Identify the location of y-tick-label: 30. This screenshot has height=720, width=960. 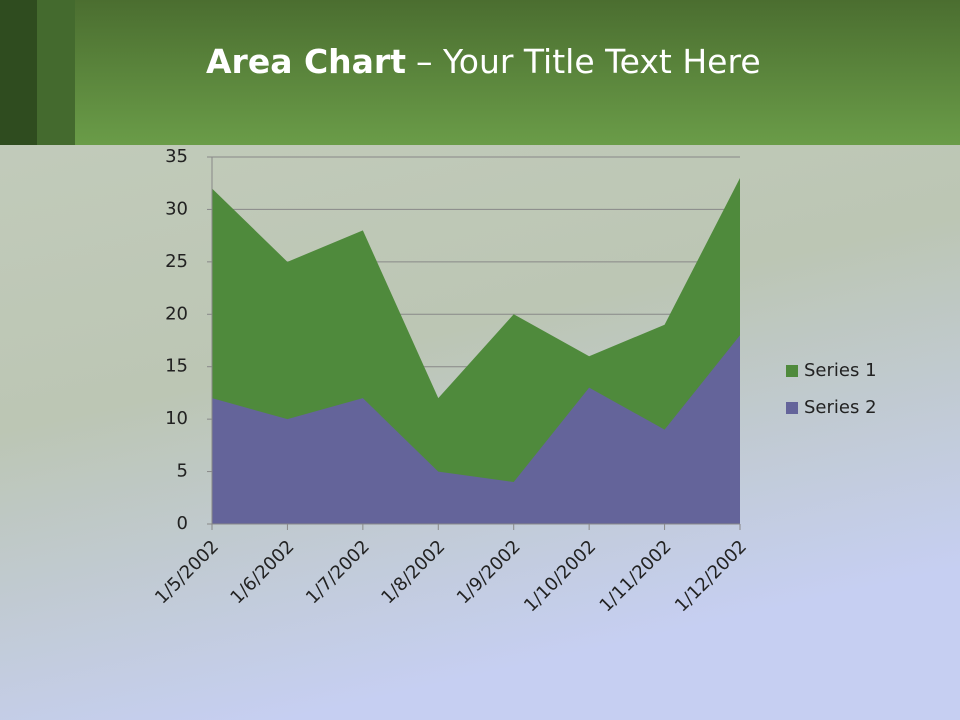
(176, 208).